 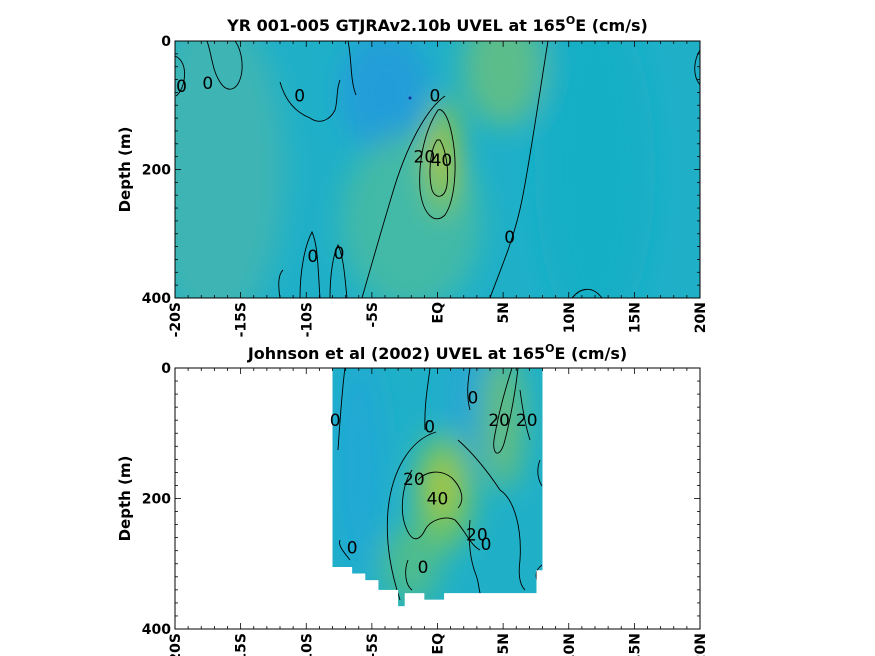 What do you see at coordinates (396, 25) in the screenshot?
I see `title-main: YR 001-005 GTJRAv2.10b UVEL at 165` at bounding box center [396, 25].